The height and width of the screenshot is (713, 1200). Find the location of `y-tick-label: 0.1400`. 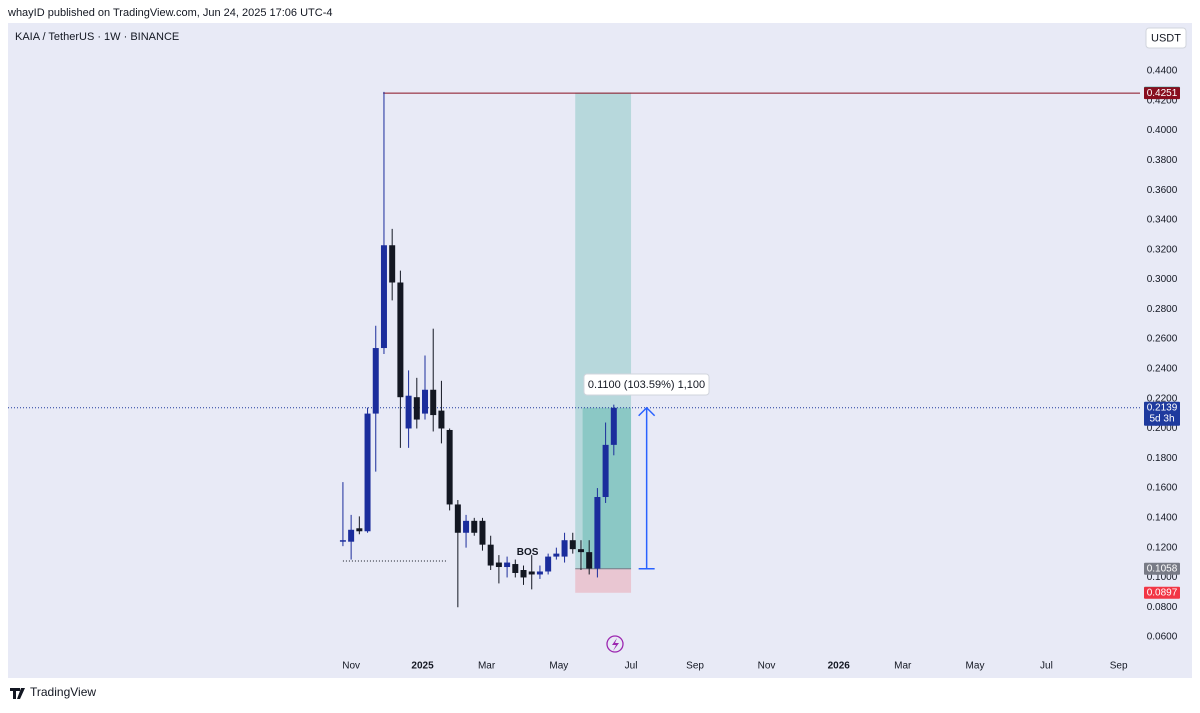

y-tick-label: 0.1400 is located at coordinates (1162, 518).